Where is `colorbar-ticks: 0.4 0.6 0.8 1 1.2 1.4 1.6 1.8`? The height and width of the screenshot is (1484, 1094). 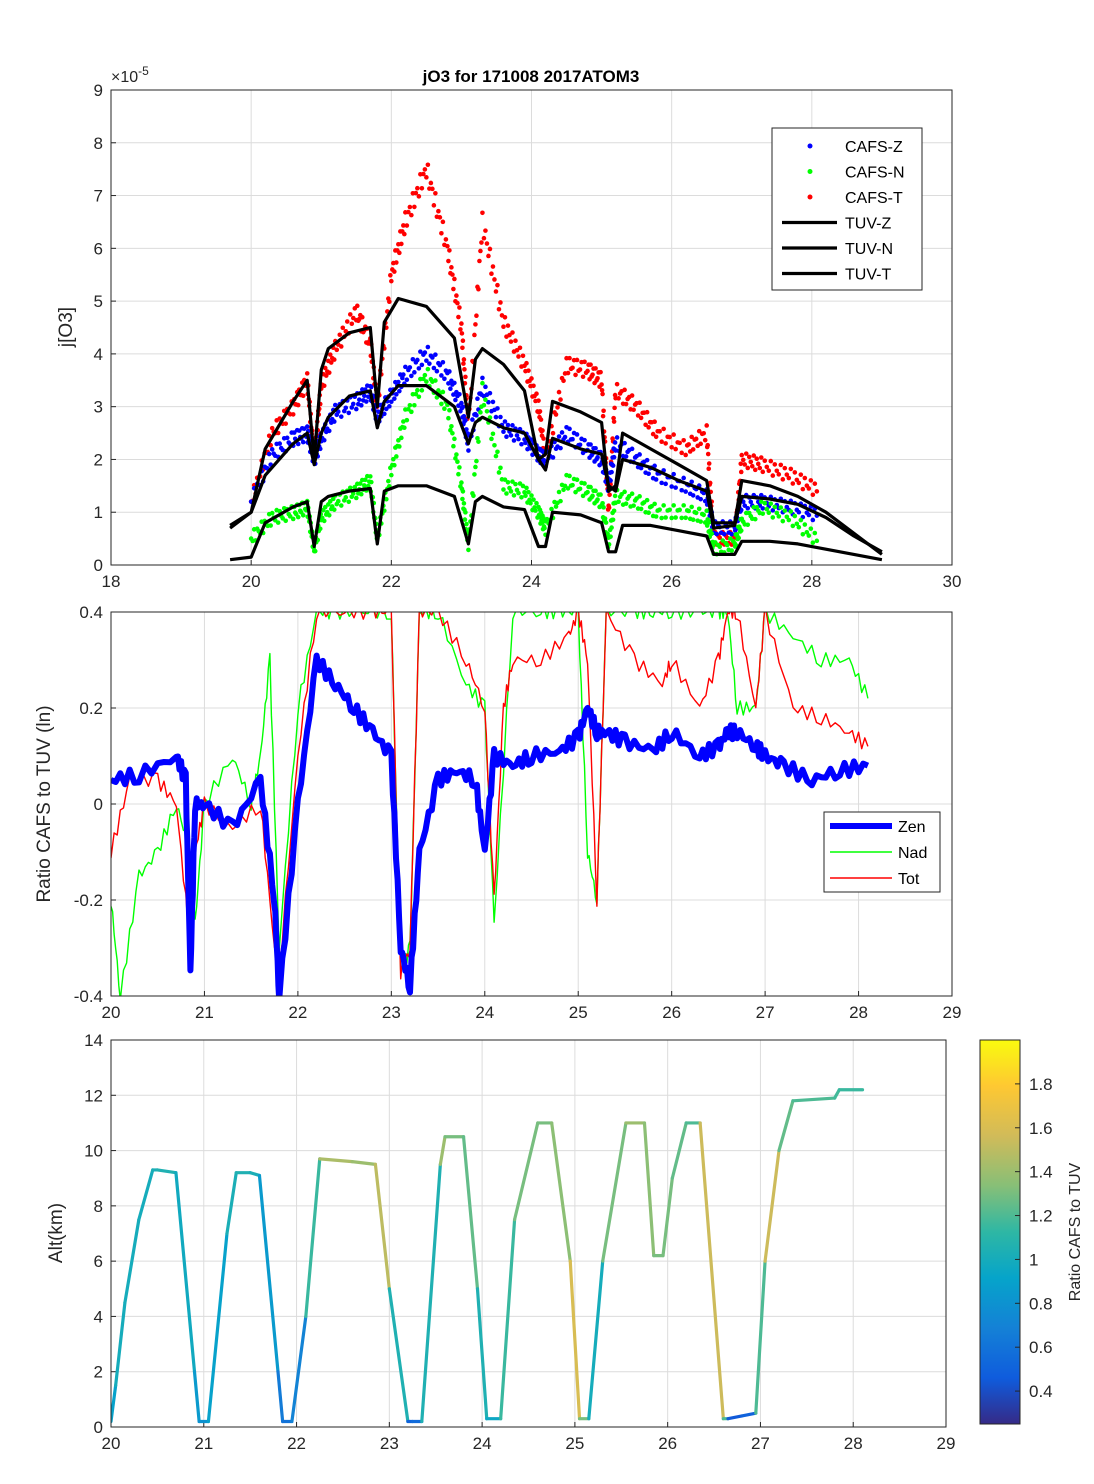 colorbar-ticks: 0.4 0.6 0.8 1 1.2 1.4 1.6 1.8 is located at coordinates (1034, 1238).